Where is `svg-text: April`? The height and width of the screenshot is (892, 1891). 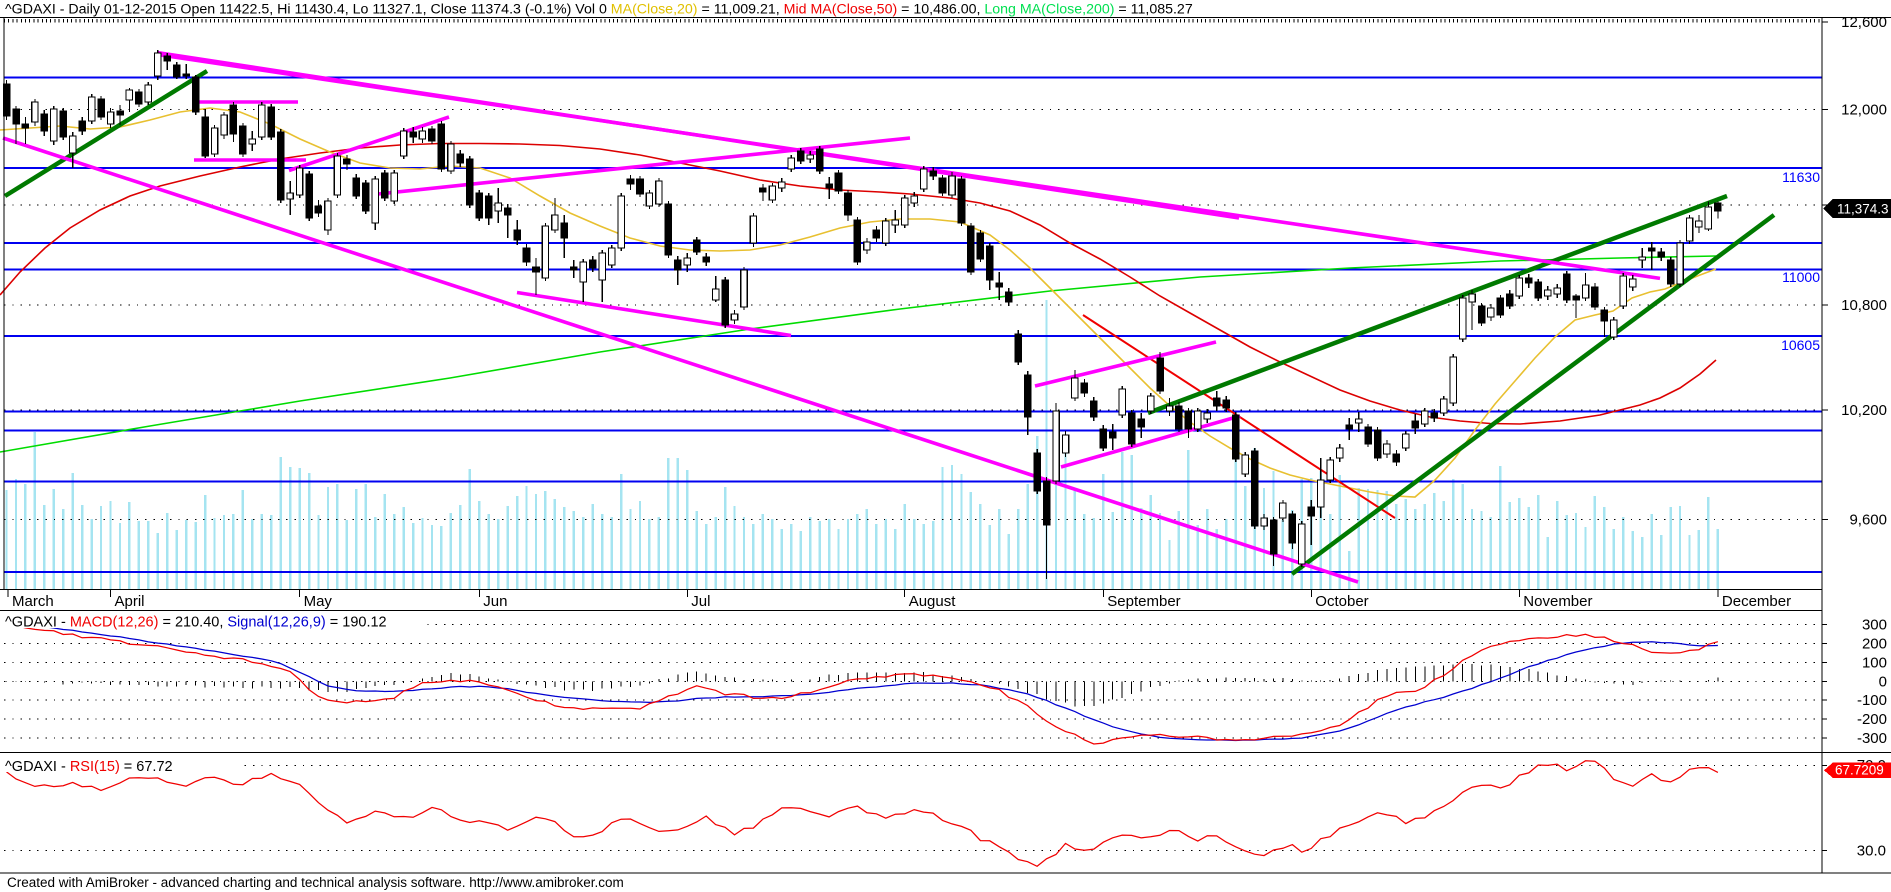
svg-text: April is located at coordinates (130, 601).